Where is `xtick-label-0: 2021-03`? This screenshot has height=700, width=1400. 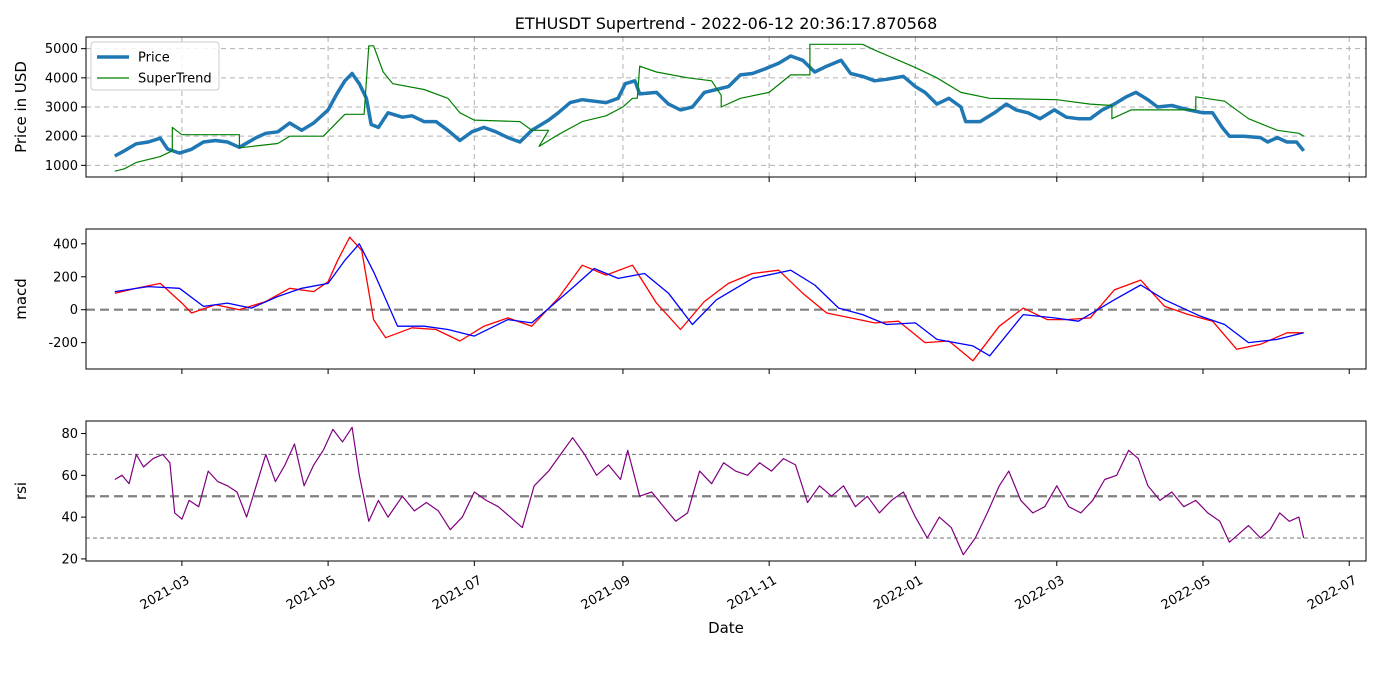 xtick-label-0: 2021-03 is located at coordinates (165, 593).